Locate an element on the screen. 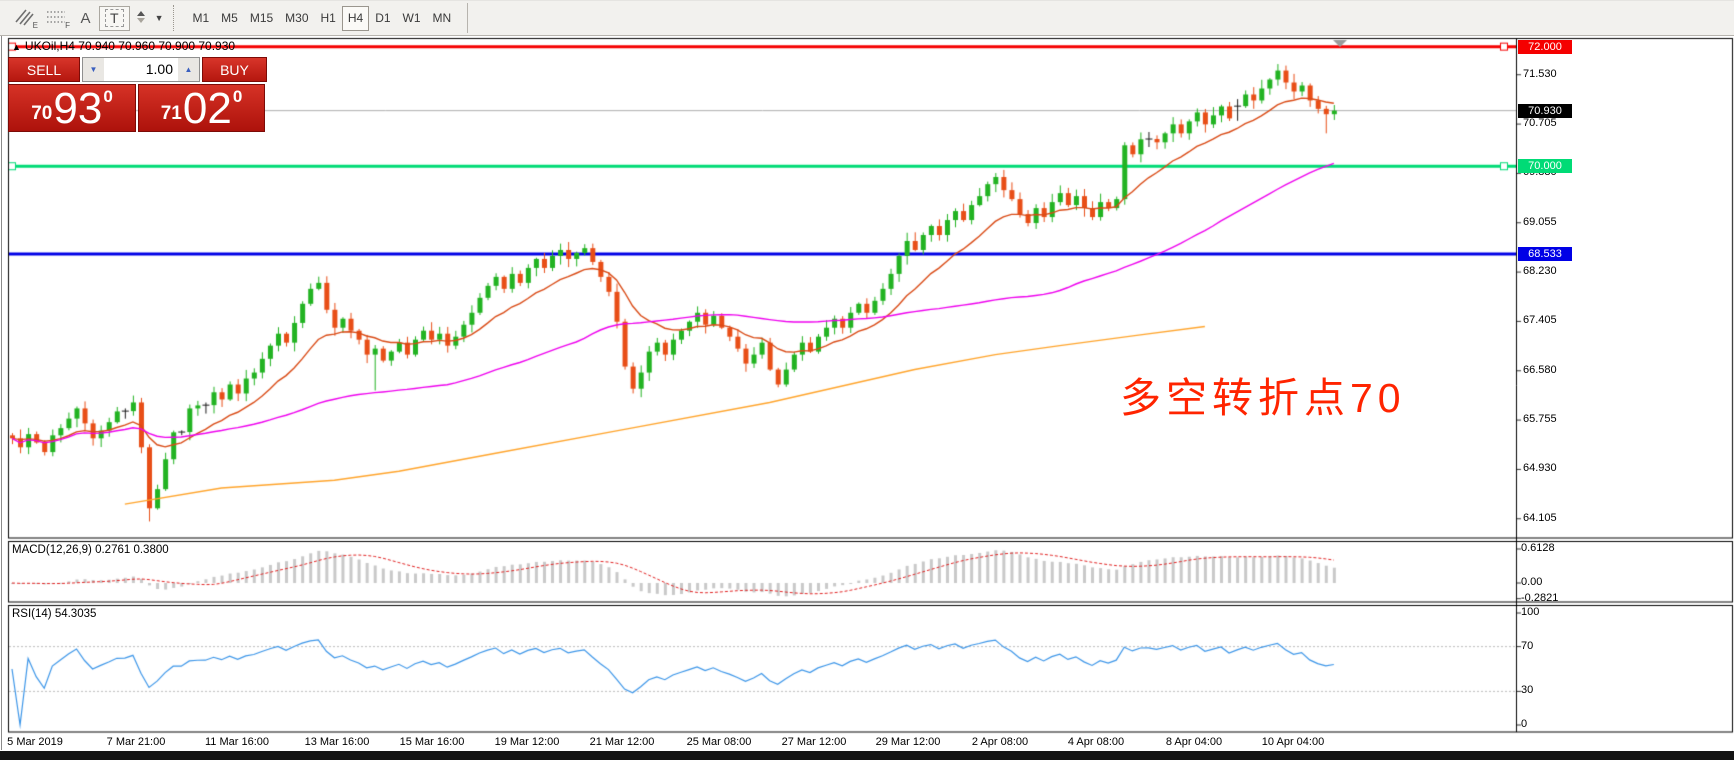  time-axis-label: 8 Apr 04:00 is located at coordinates (1194, 742).